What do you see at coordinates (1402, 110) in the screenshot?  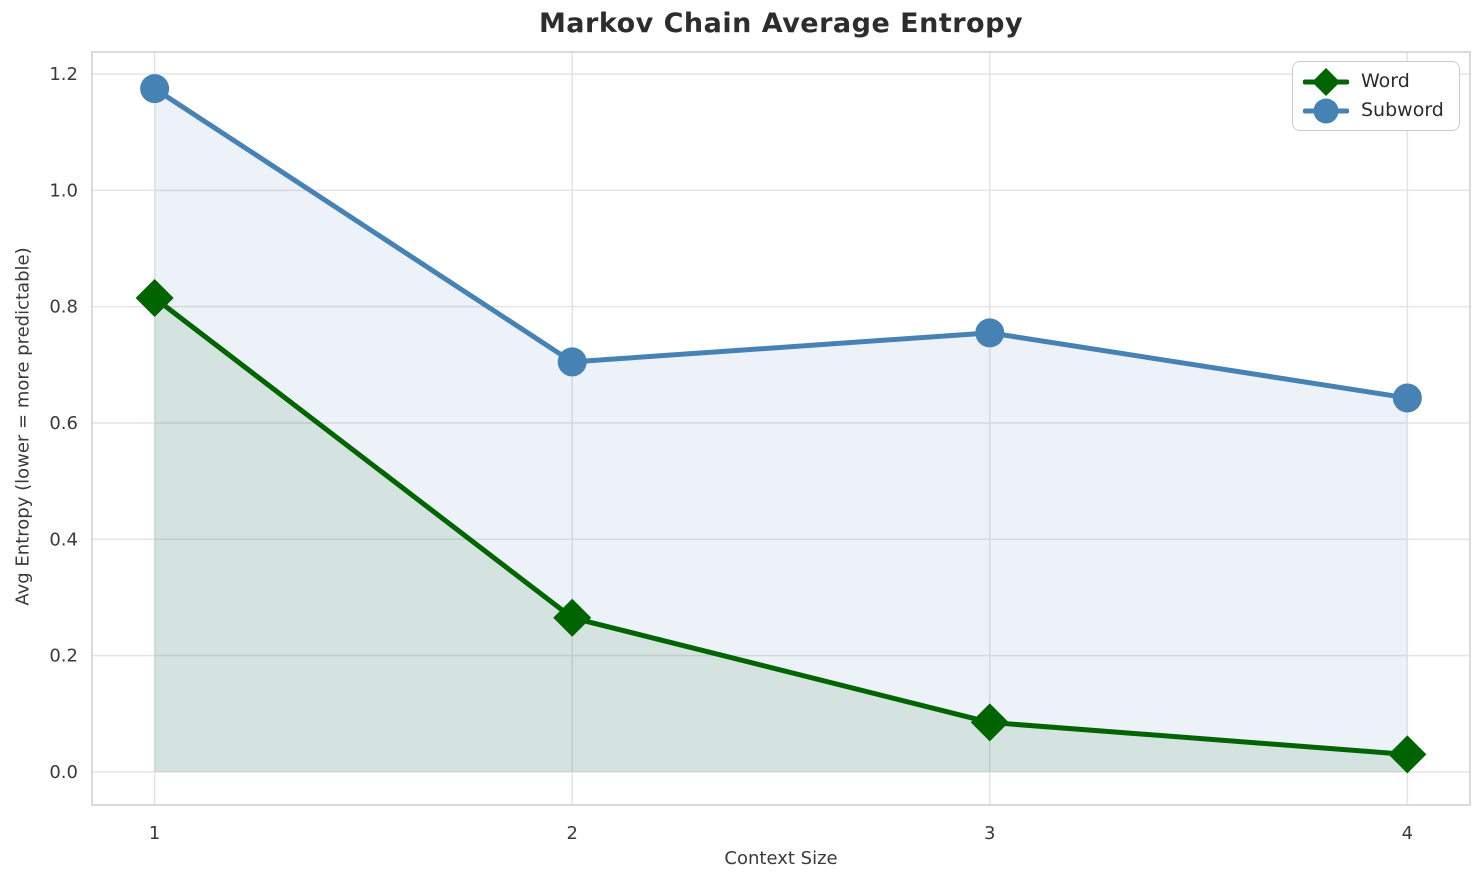 I see `legend-label-subword: Subword` at bounding box center [1402, 110].